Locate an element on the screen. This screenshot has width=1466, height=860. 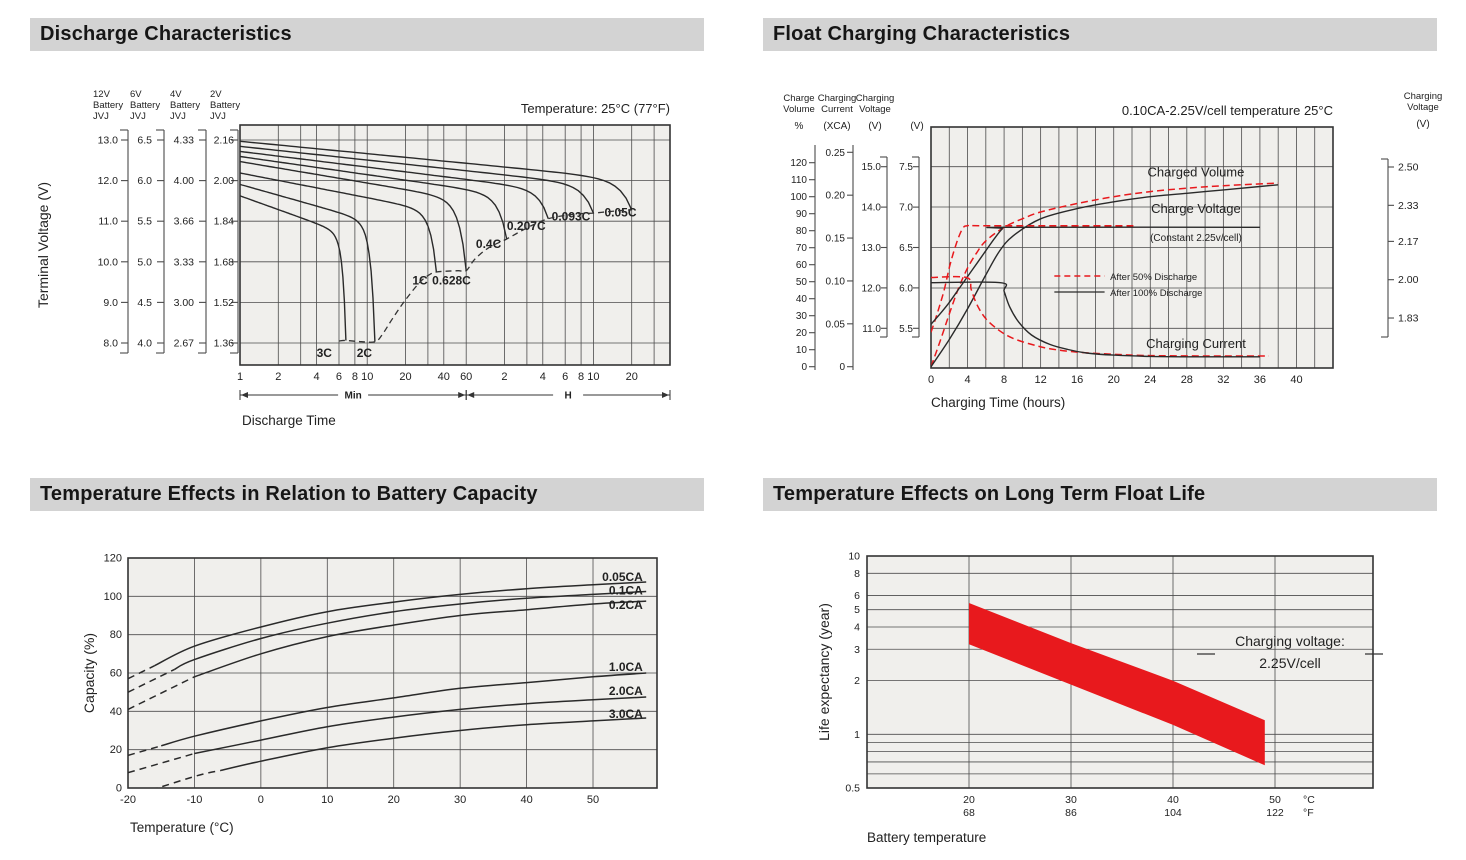
svg-text: Charging Current is located at coordinates (1196, 343).